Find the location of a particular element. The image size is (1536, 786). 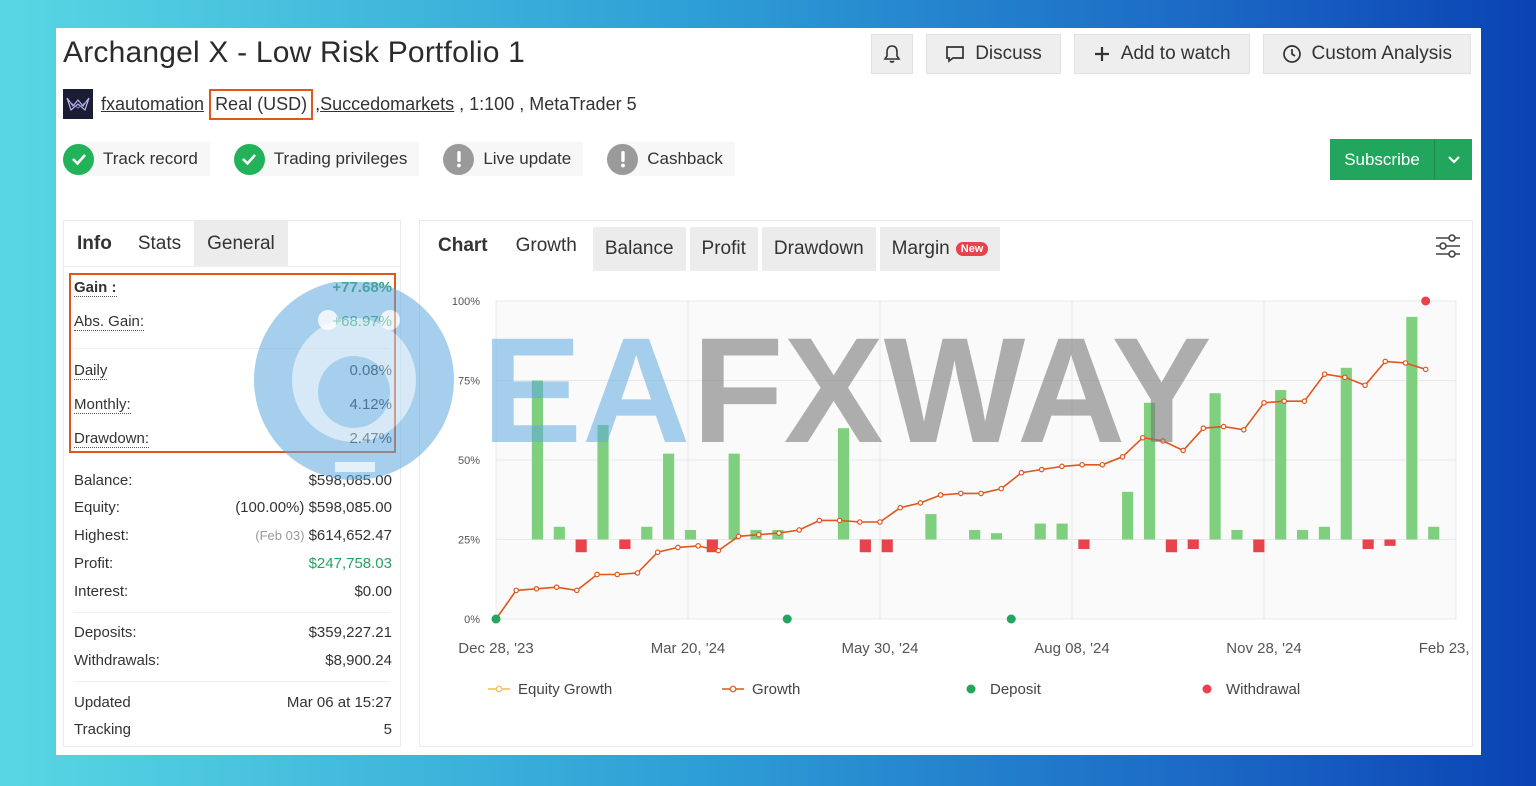

stat-value: 2.47% is located at coordinates (370, 438).